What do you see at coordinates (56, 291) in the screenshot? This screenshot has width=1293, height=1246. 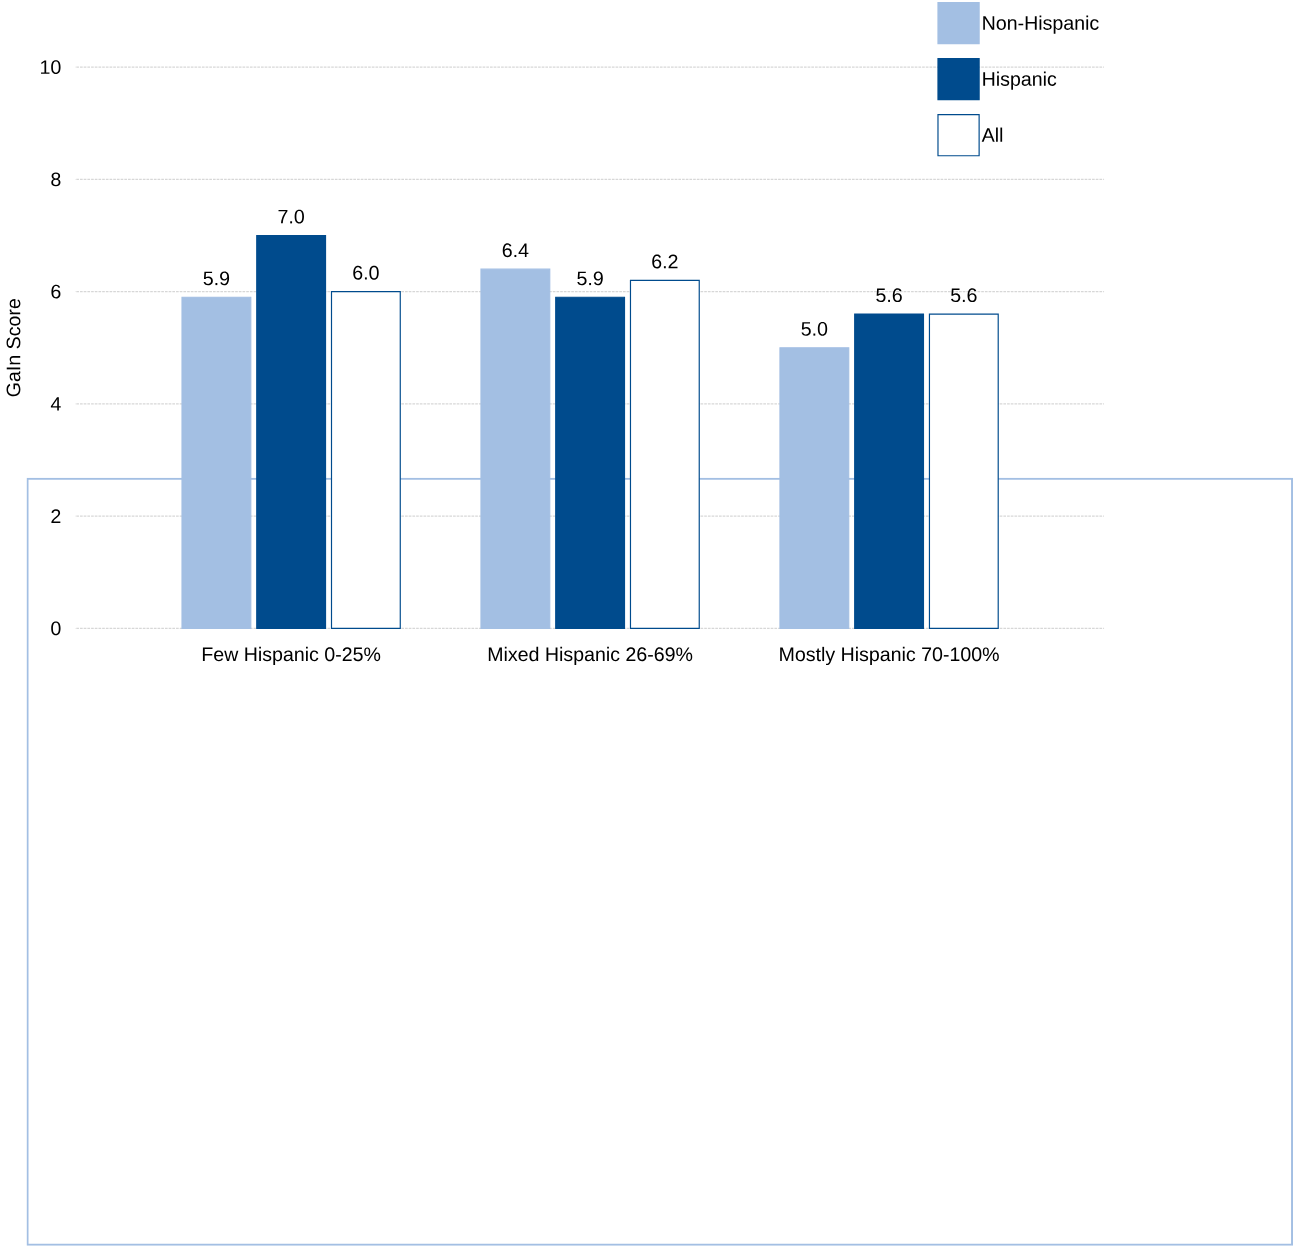 I see `y-tick-label: 6` at bounding box center [56, 291].